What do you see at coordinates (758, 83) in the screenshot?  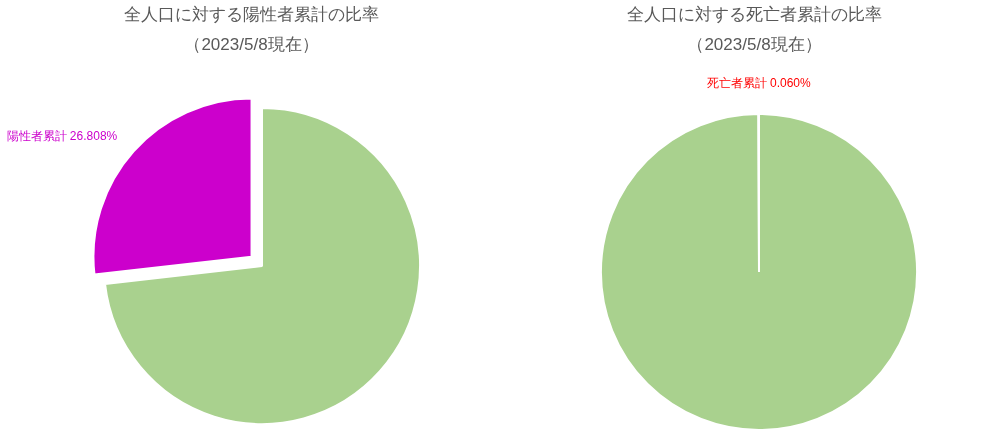 I see `slice-label: 死亡者累計 0.060%` at bounding box center [758, 83].